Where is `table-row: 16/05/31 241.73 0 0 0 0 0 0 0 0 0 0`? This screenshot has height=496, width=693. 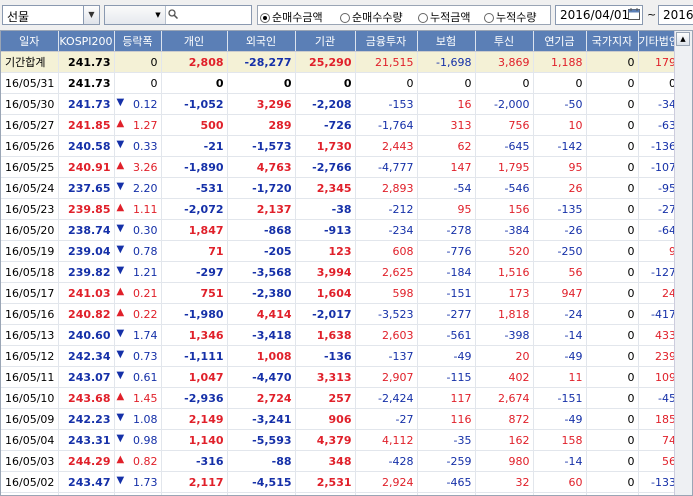 table-row: 16/05/31 241.73 0 0 0 0 0 0 0 0 0 0 is located at coordinates (340, 83).